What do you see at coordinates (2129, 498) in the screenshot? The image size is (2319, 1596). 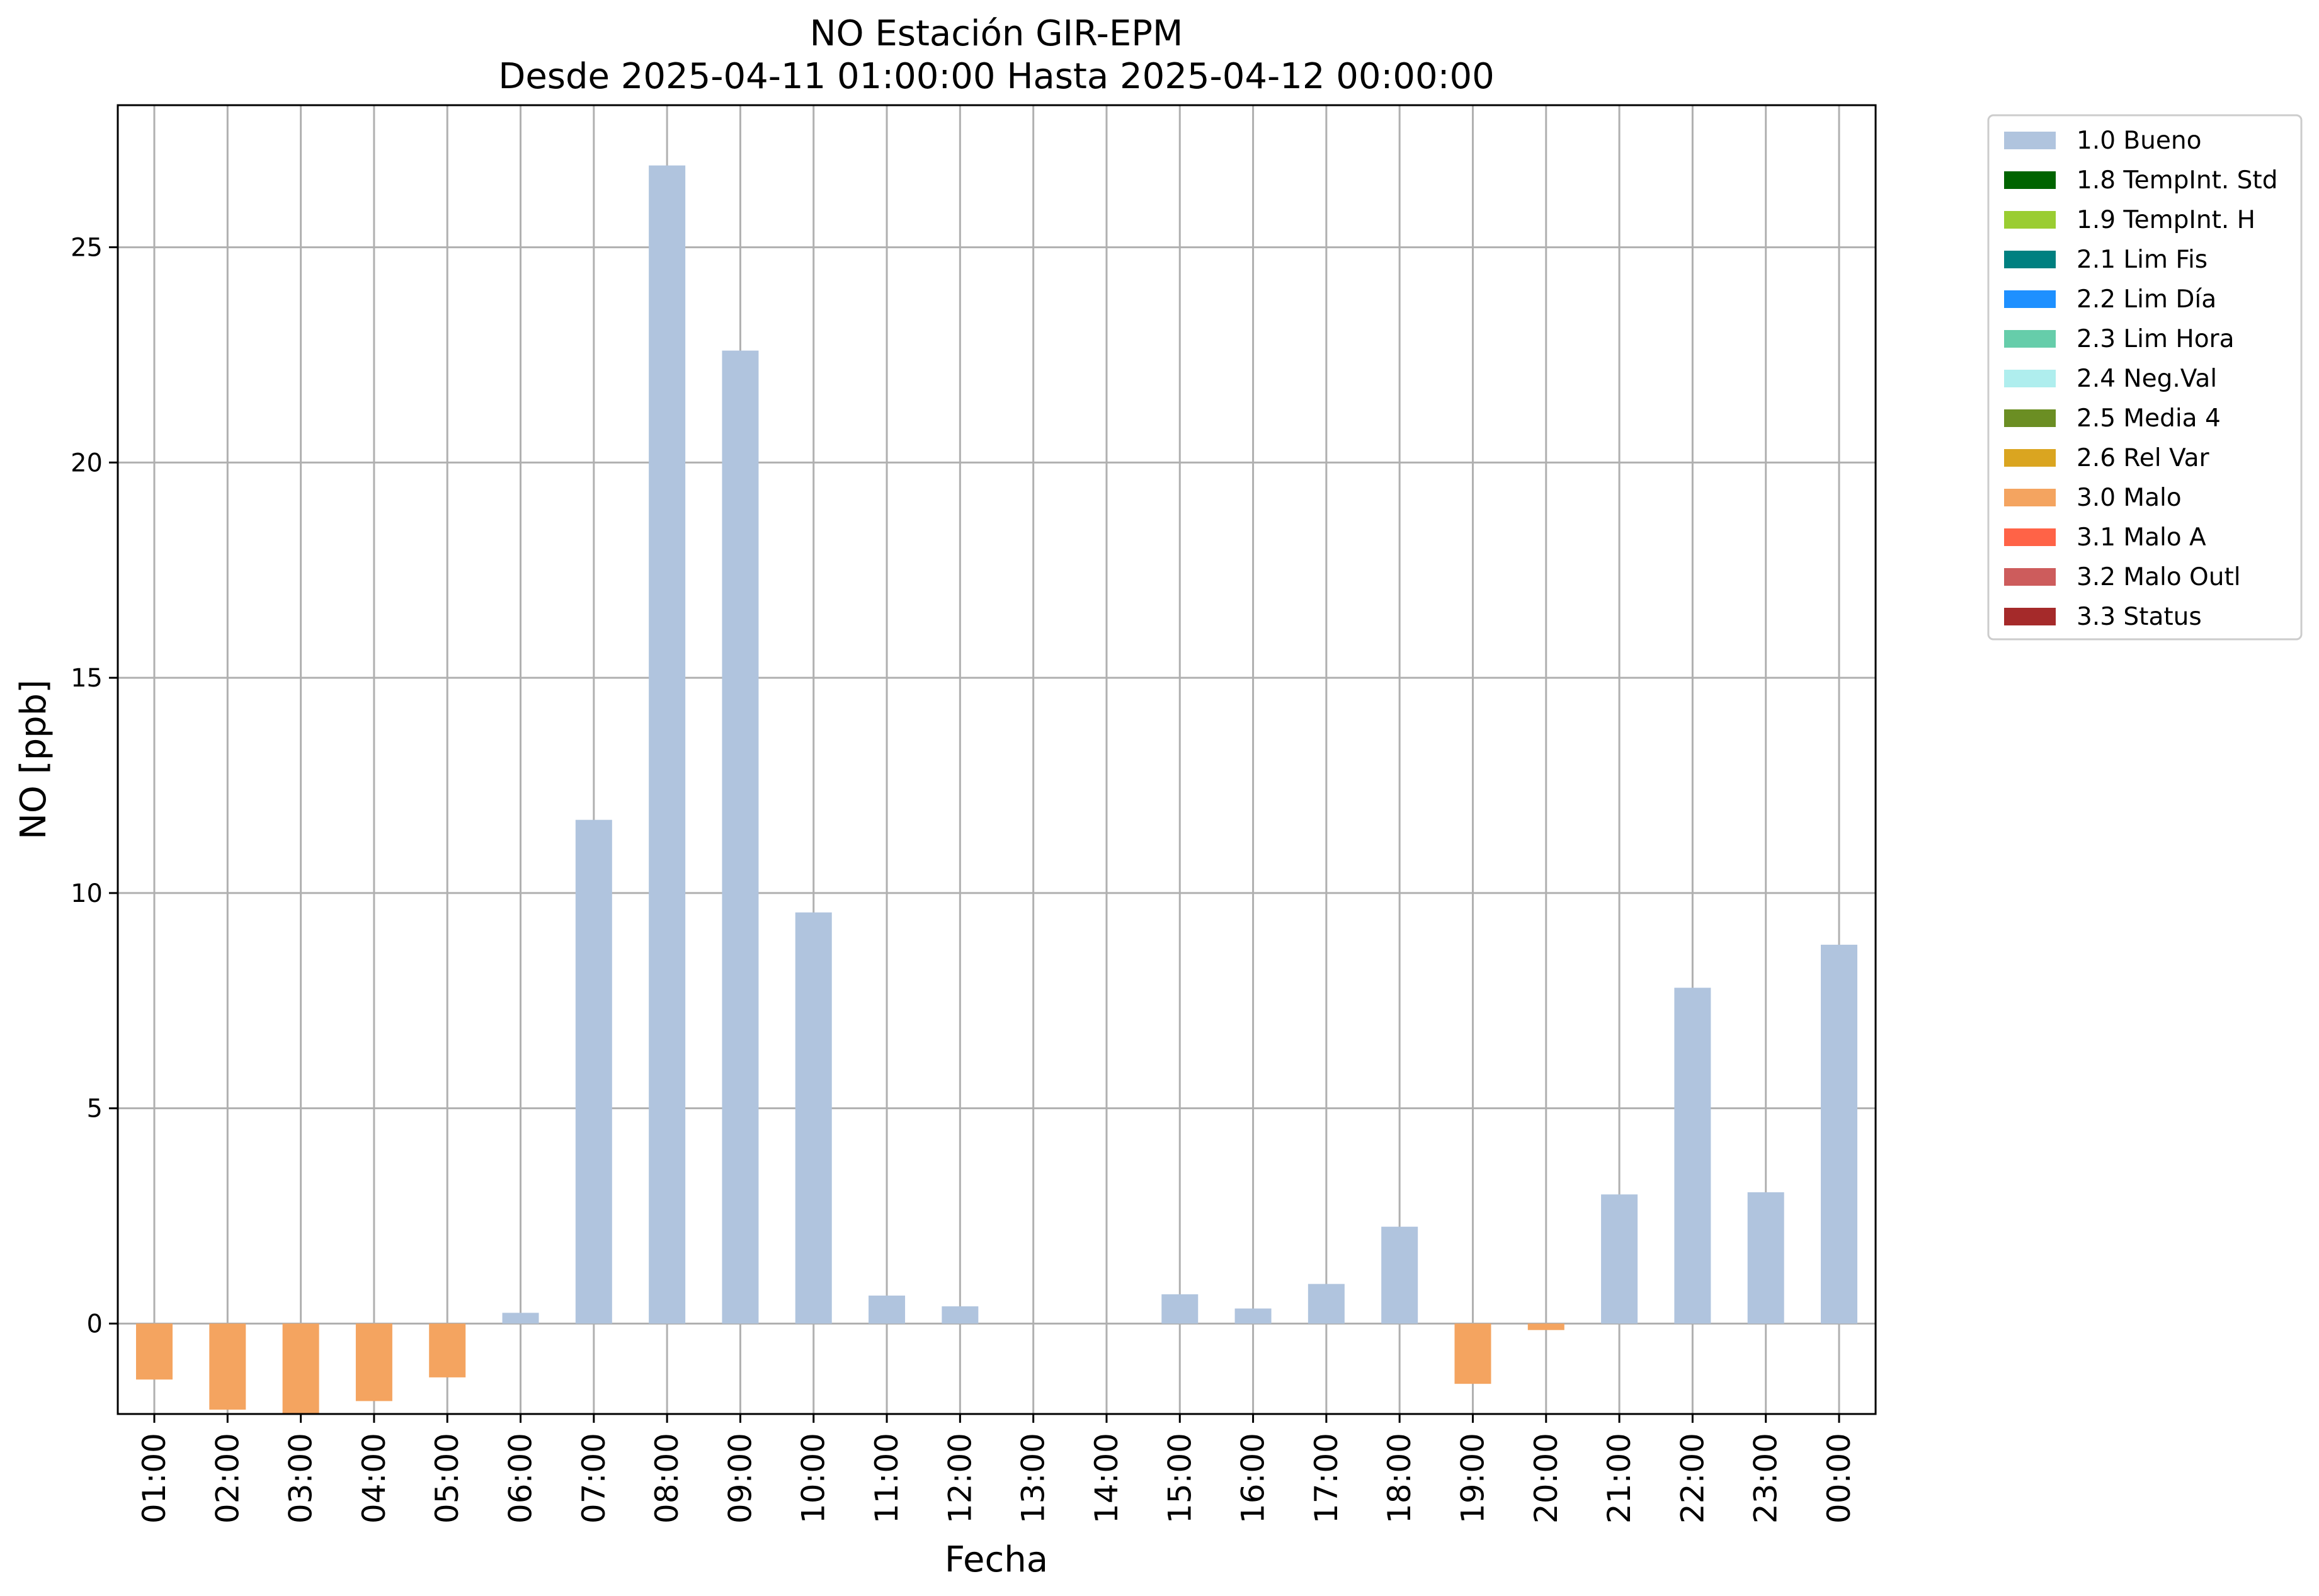 I see `legend-label: 3.0 Malo` at bounding box center [2129, 498].